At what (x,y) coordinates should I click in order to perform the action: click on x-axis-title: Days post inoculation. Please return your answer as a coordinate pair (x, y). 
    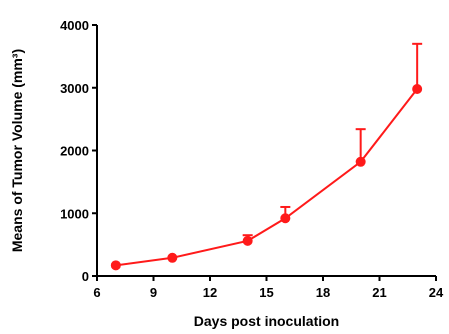
    Looking at the image, I should click on (266, 321).